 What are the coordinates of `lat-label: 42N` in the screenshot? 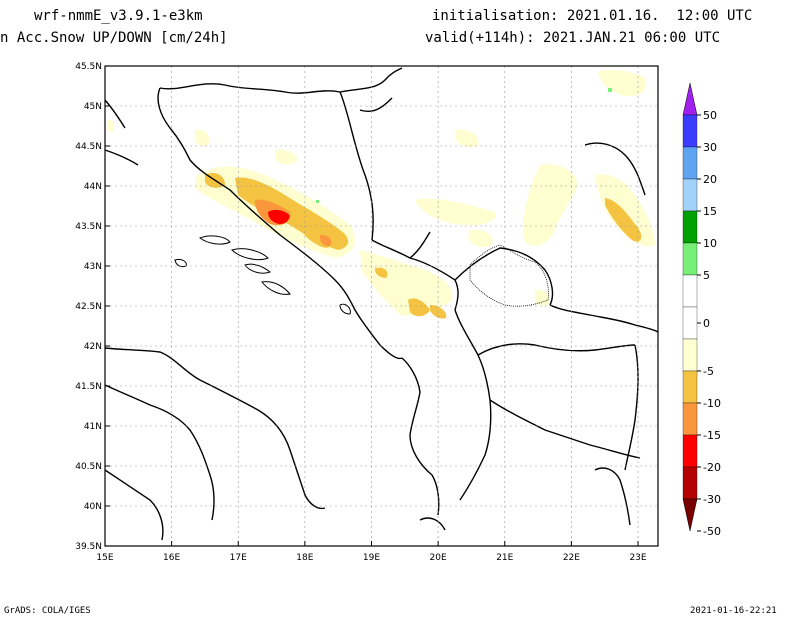 It's located at (93, 347).